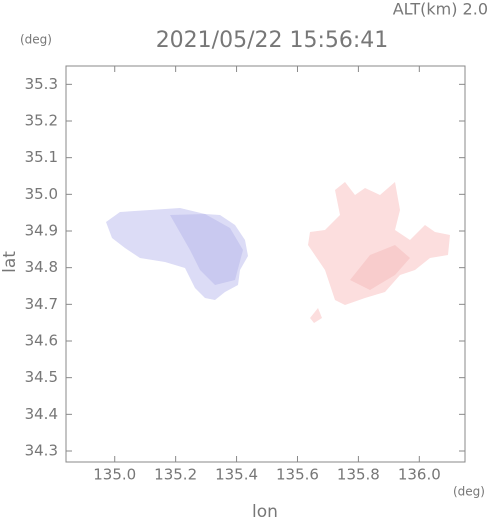 Image resolution: width=491 pixels, height=521 pixels. What do you see at coordinates (358, 475) in the screenshot?
I see `x-tick-label: 135.8` at bounding box center [358, 475].